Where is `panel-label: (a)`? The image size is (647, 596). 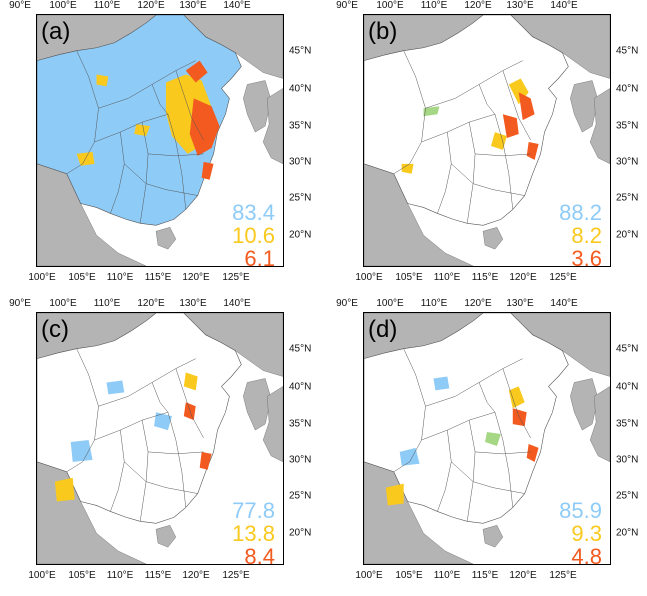
panel-label: (a) is located at coordinates (56, 31).